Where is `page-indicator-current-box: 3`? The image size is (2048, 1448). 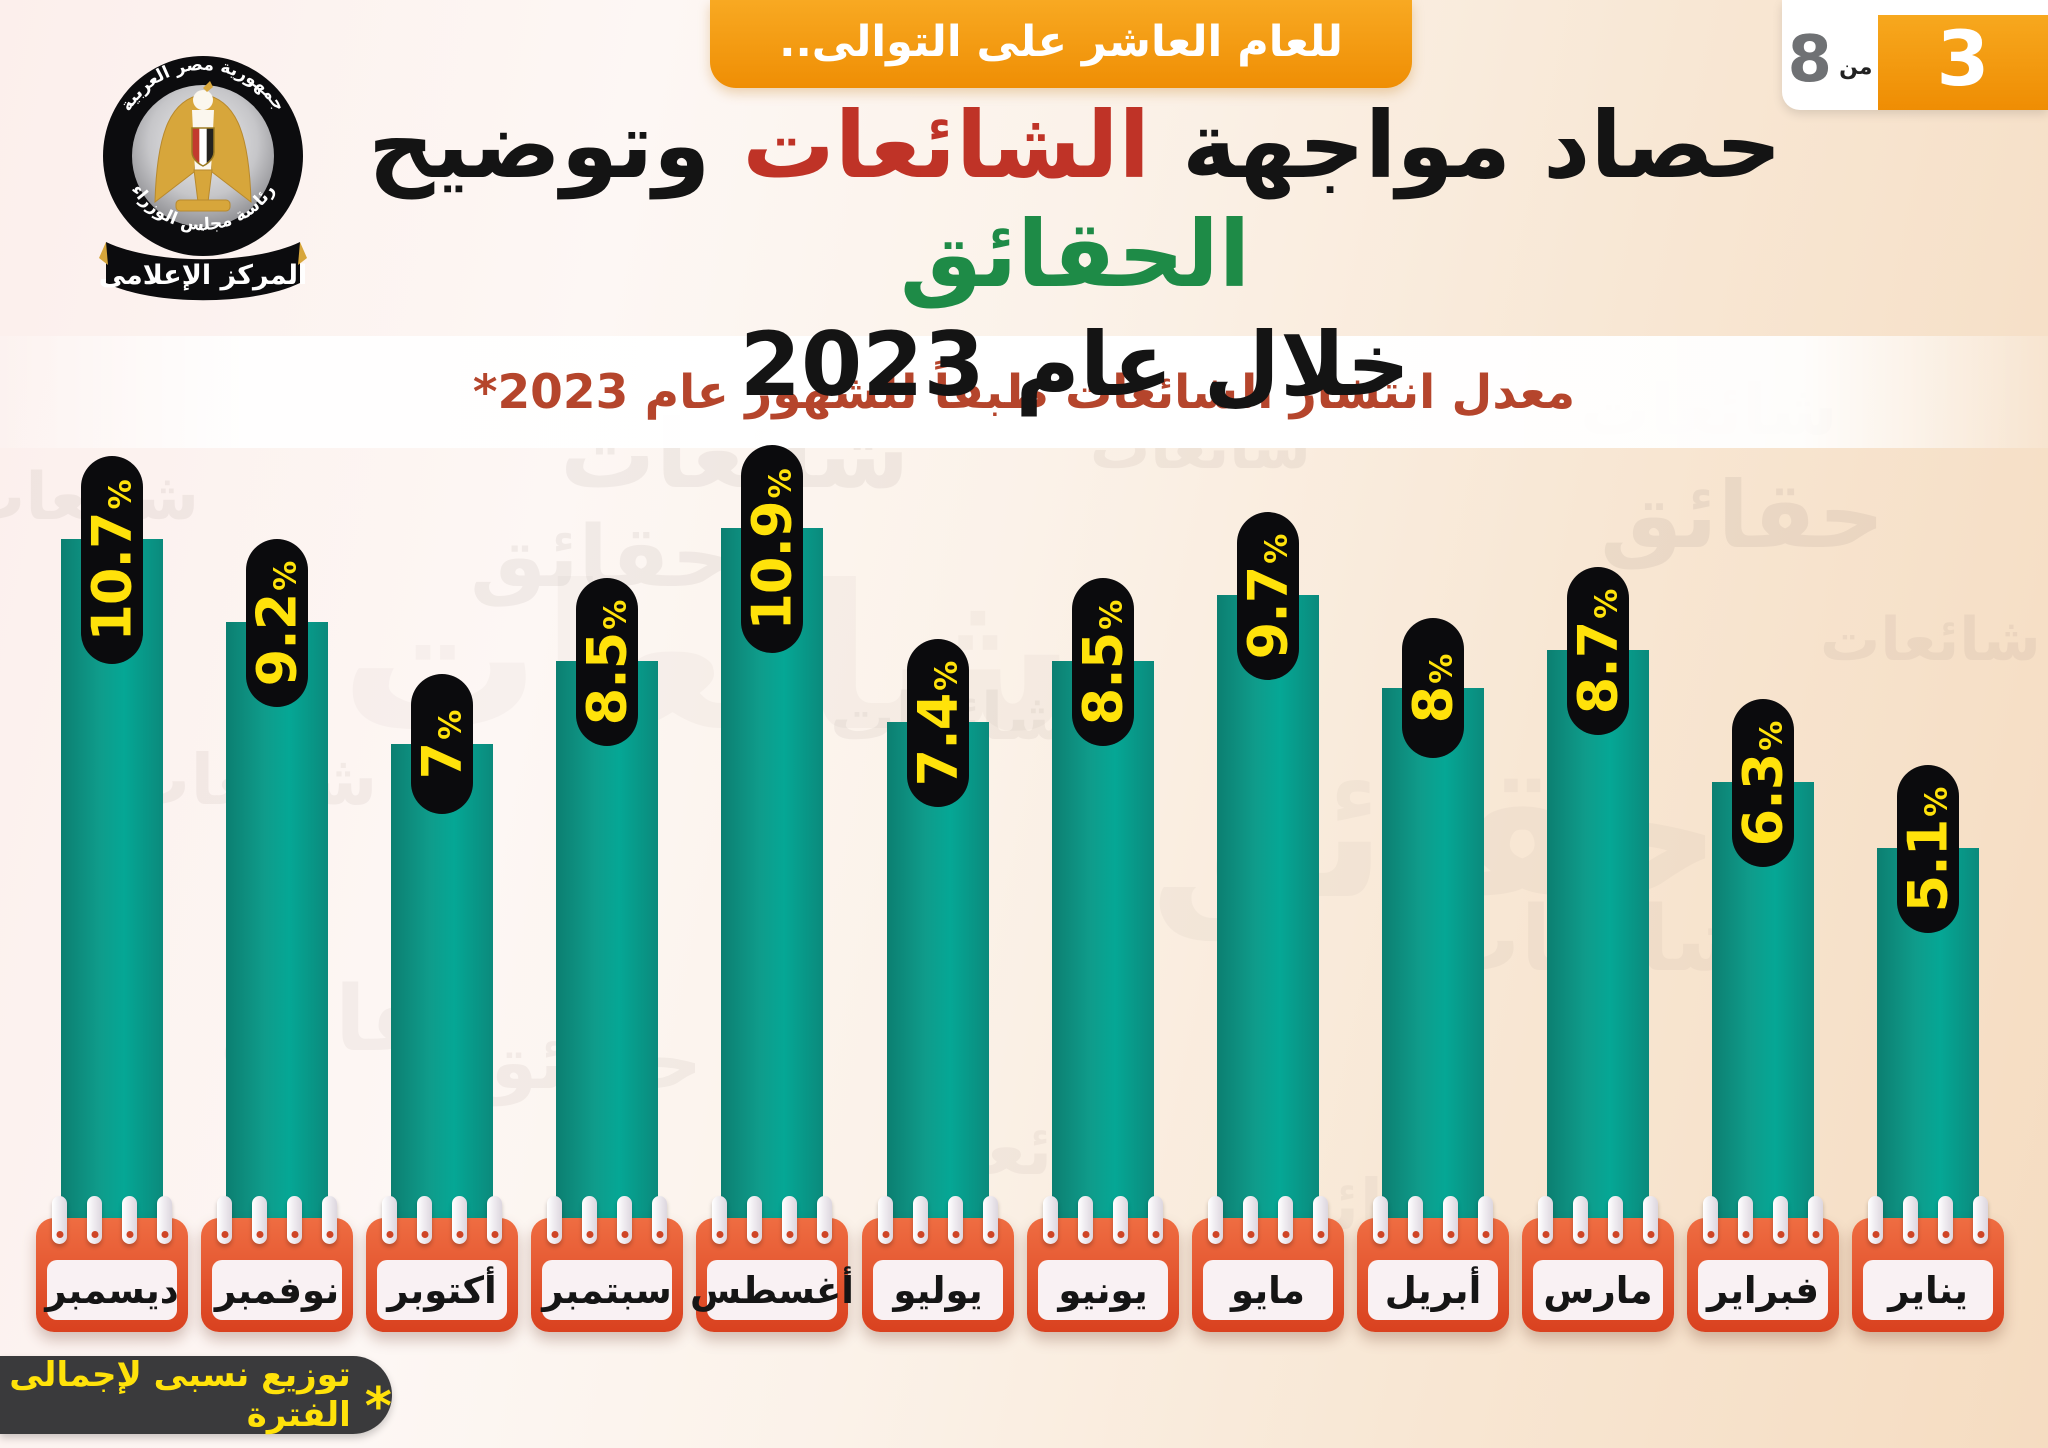 page-indicator-current-box: 3 is located at coordinates (1963, 62).